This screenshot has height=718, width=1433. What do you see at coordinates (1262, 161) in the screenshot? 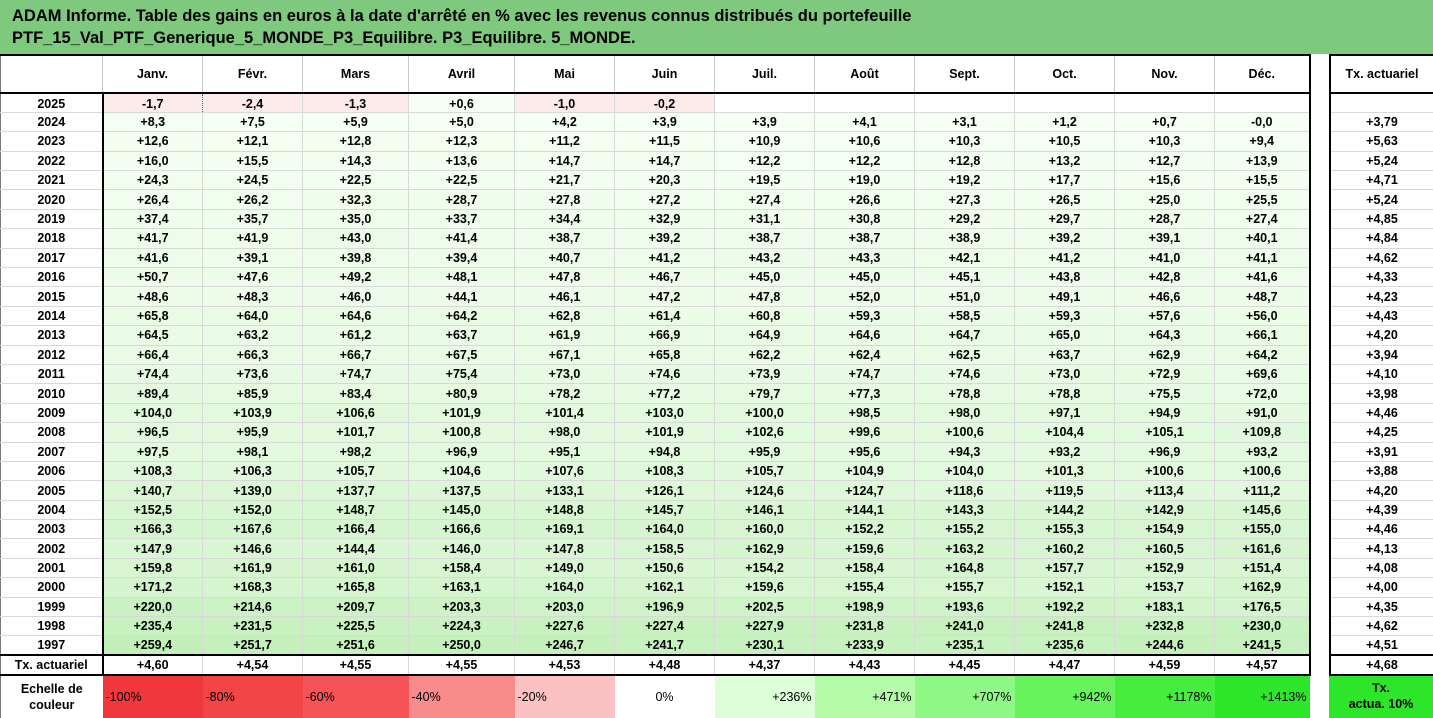
I see `gain-cell: +13,9` at bounding box center [1262, 161].